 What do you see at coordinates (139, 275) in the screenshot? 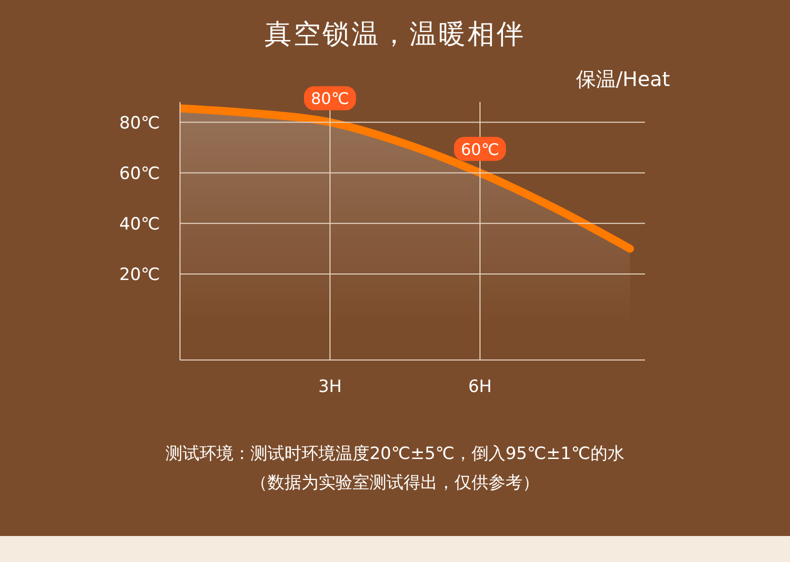
I see `y-tick-label: 20℃` at bounding box center [139, 275].